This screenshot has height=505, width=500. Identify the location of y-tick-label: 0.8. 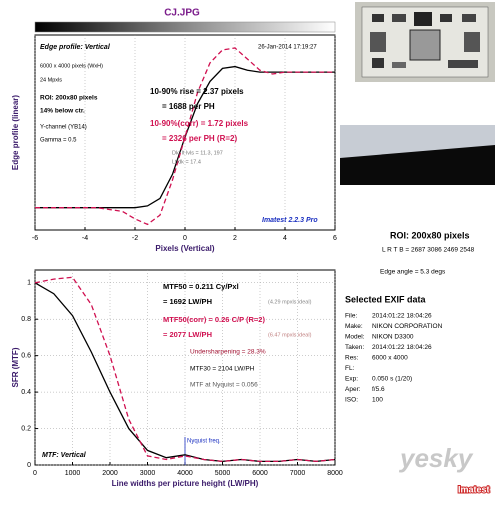
(26, 319).